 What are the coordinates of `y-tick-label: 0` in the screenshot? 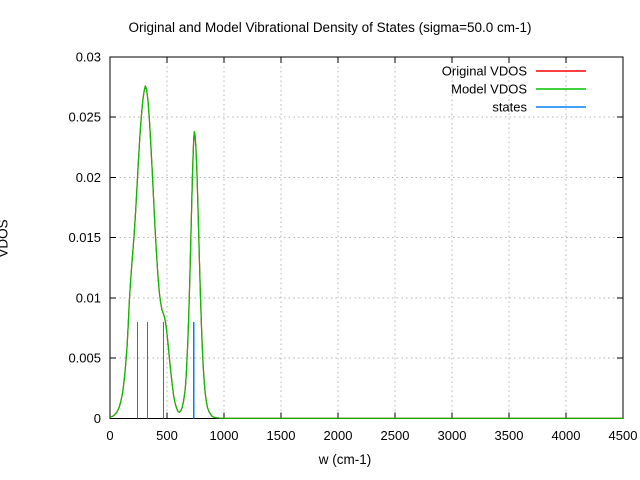 It's located at (97, 418).